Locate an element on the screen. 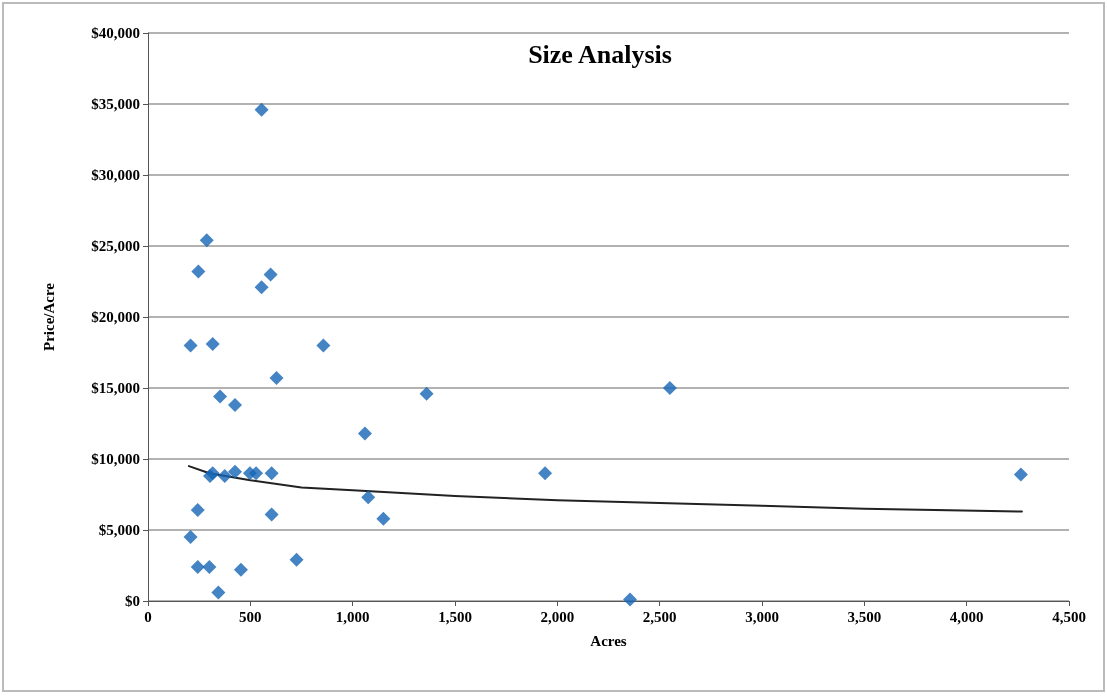 The width and height of the screenshot is (1107, 696). y-tick-label: $20,000 is located at coordinates (115, 317).